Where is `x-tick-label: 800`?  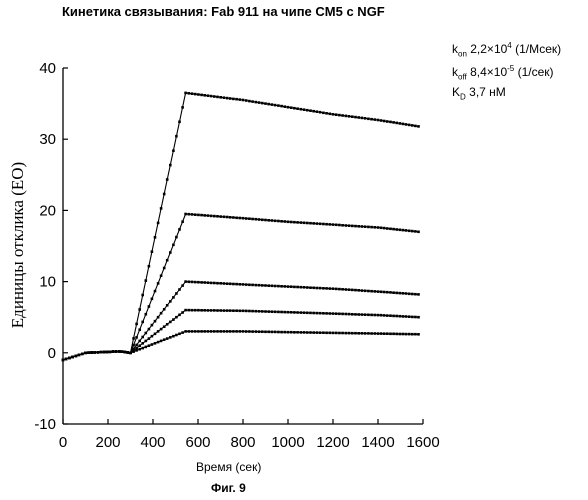 x-tick-label: 800 is located at coordinates (242, 442).